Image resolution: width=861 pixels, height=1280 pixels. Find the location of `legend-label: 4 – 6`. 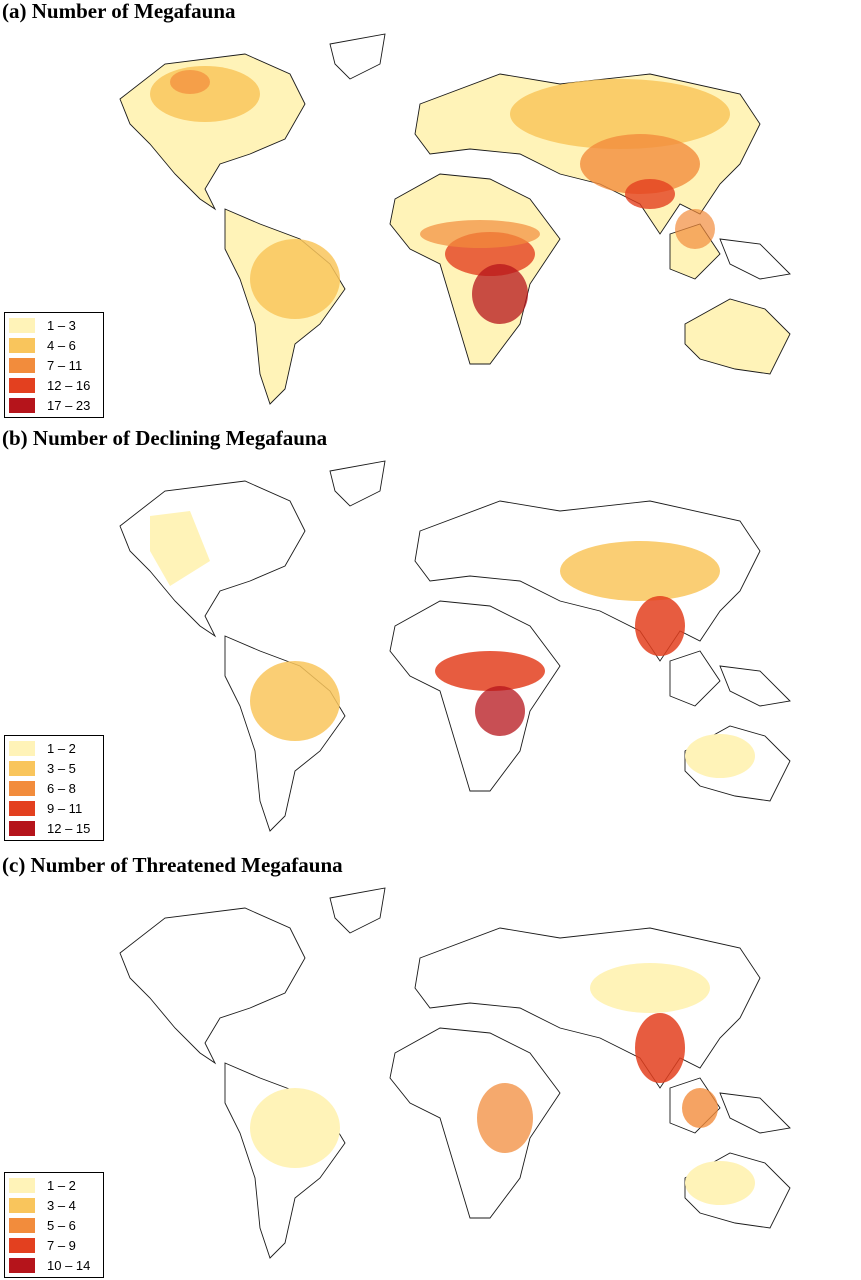

legend-label: 4 – 6 is located at coordinates (61, 345).